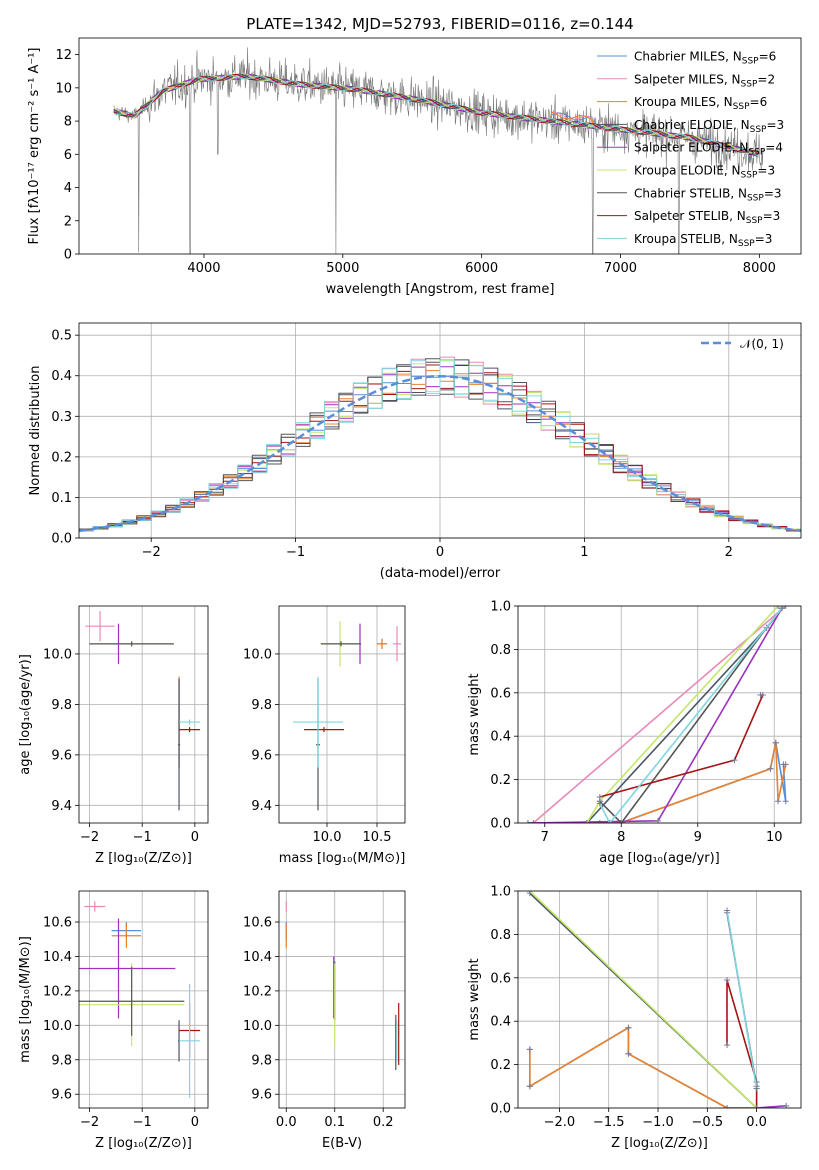  I want to click on y-axis-label: Normed distribution, so click(35, 431).